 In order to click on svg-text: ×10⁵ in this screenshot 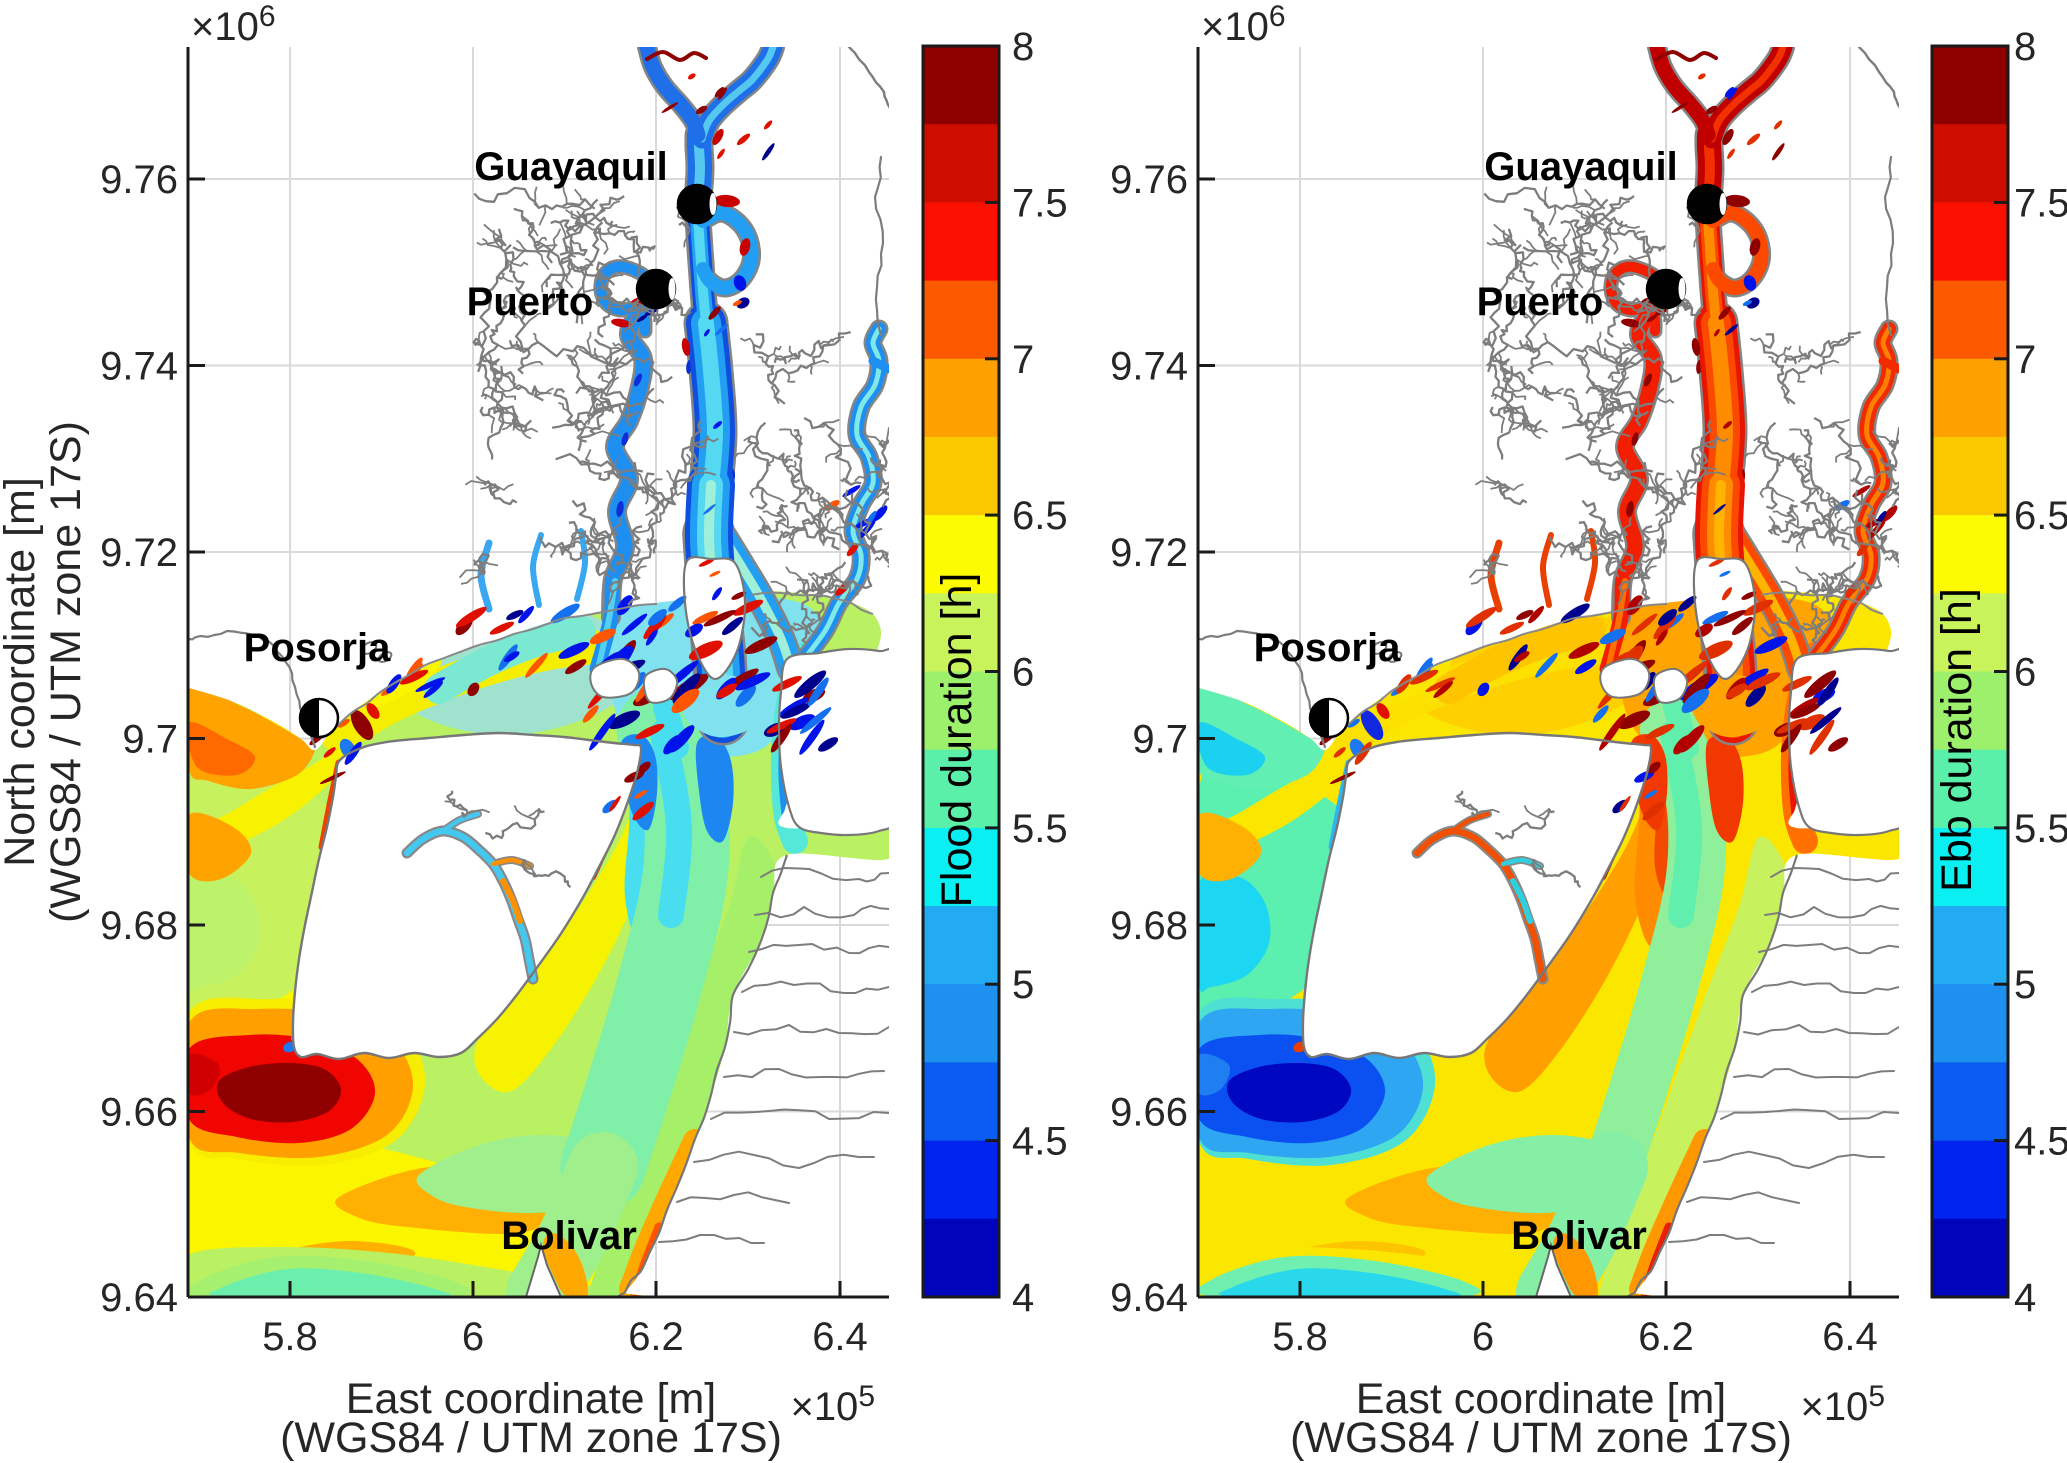, I will do `click(832, 1404)`.